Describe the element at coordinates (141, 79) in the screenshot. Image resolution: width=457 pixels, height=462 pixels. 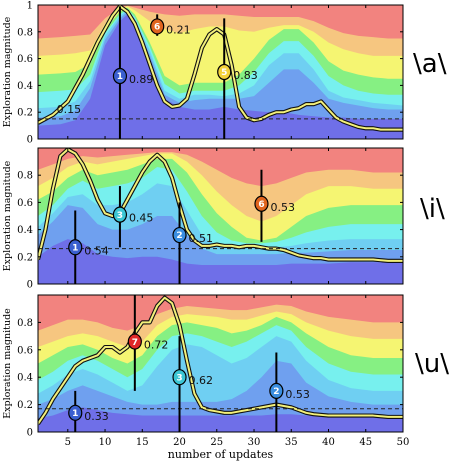
I see `marker-value: 0.89` at that location.